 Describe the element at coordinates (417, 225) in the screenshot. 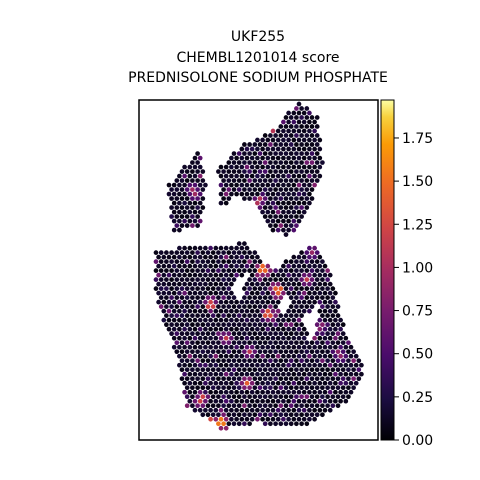

I see `colorbar-tick-label: 1.25` at that location.